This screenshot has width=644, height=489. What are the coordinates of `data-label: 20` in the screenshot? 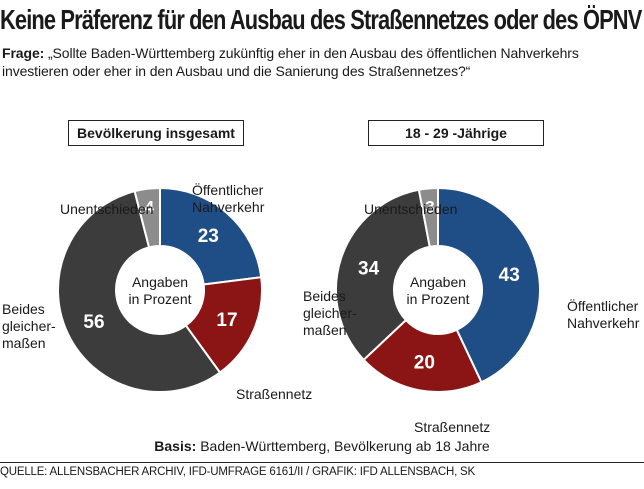 It's located at (424, 363).